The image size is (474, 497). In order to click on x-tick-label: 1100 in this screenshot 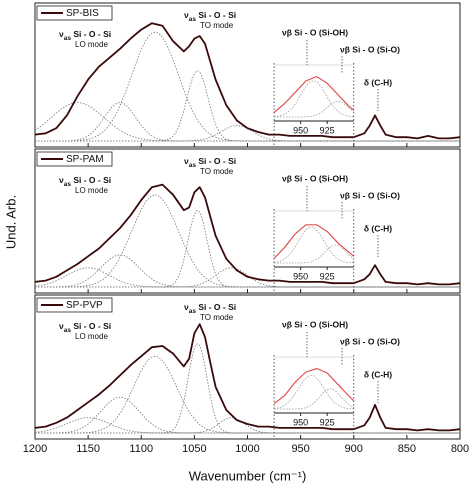, I will do `click(141, 449)`.